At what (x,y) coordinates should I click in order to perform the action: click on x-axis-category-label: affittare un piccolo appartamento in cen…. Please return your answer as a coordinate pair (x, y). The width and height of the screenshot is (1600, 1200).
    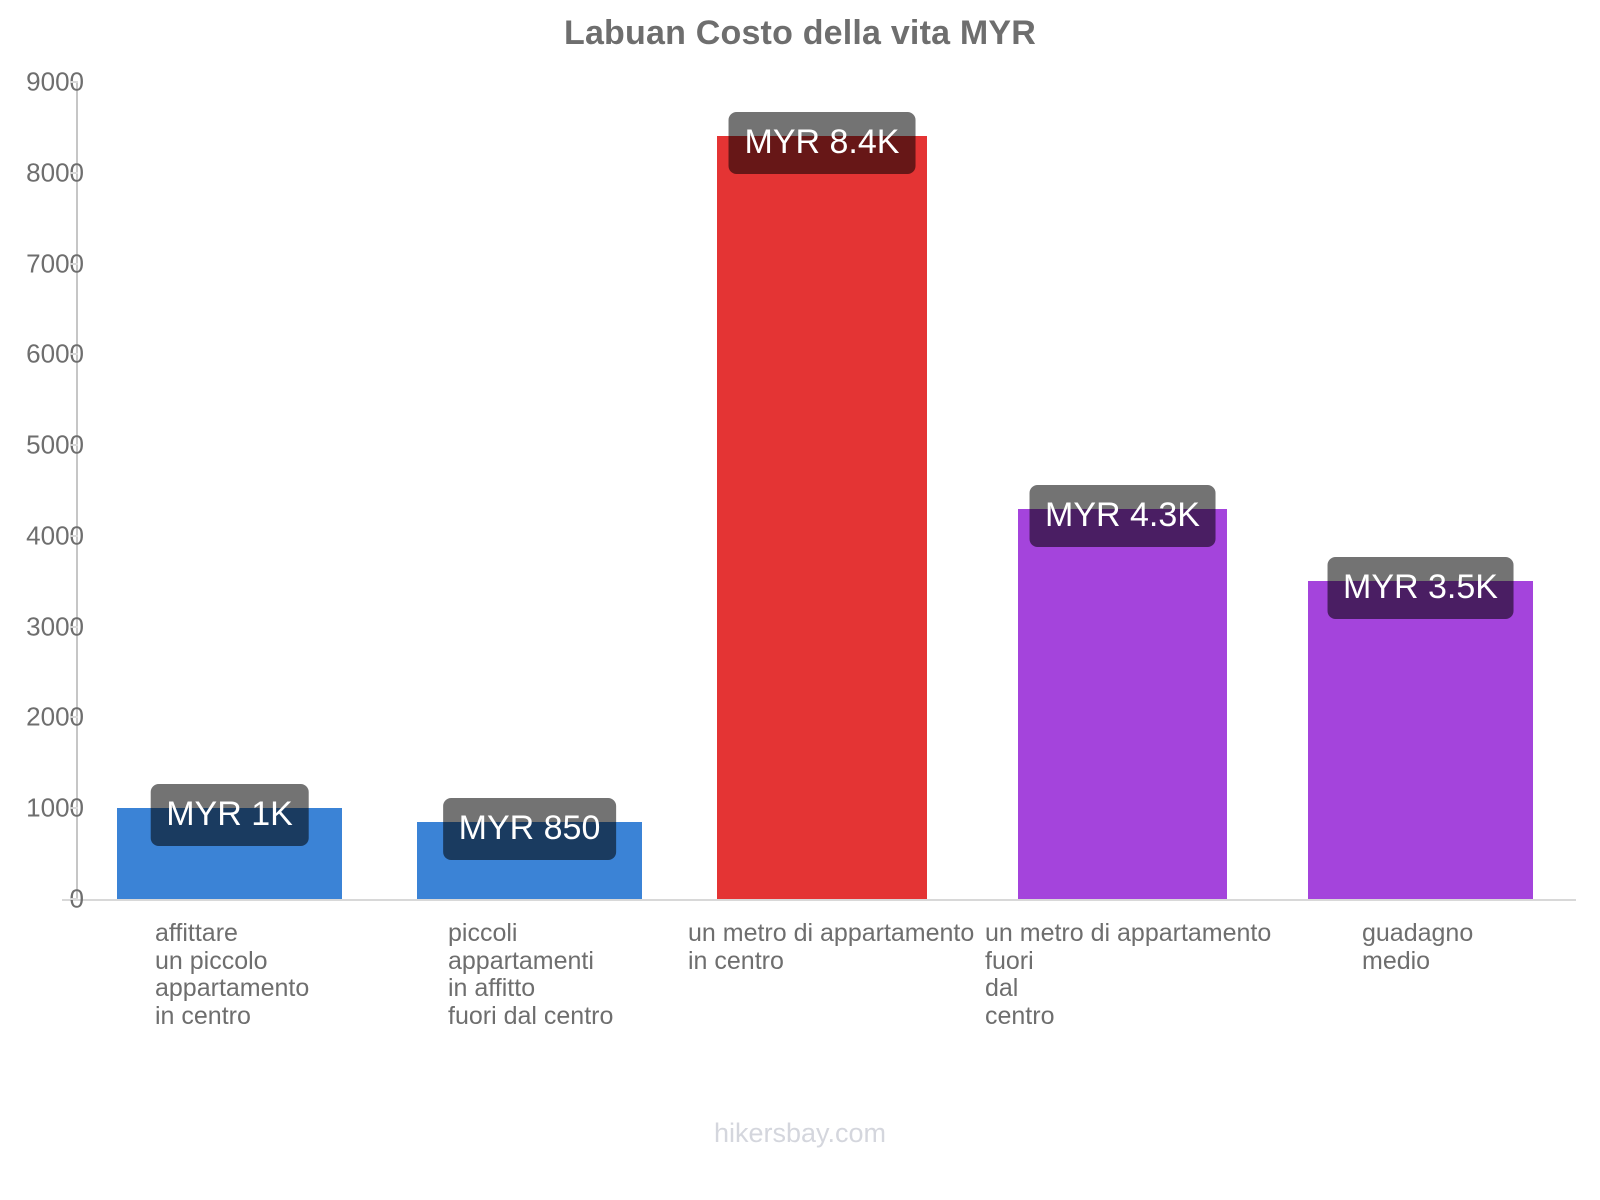
    Looking at the image, I should click on (232, 974).